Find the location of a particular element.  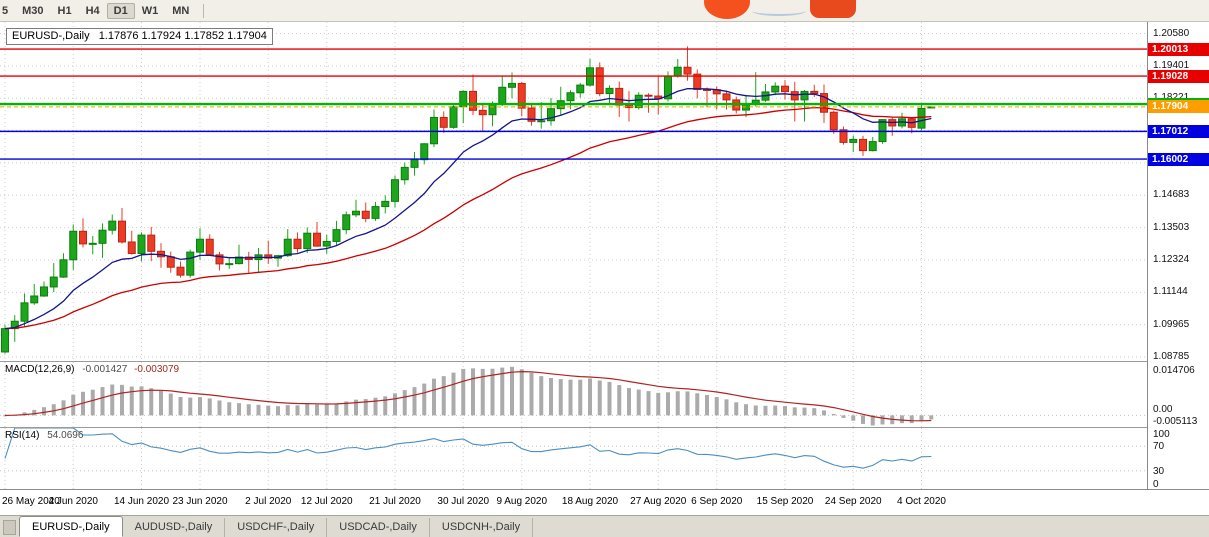

price-axis-label: 1.08785 is located at coordinates (1171, 357).